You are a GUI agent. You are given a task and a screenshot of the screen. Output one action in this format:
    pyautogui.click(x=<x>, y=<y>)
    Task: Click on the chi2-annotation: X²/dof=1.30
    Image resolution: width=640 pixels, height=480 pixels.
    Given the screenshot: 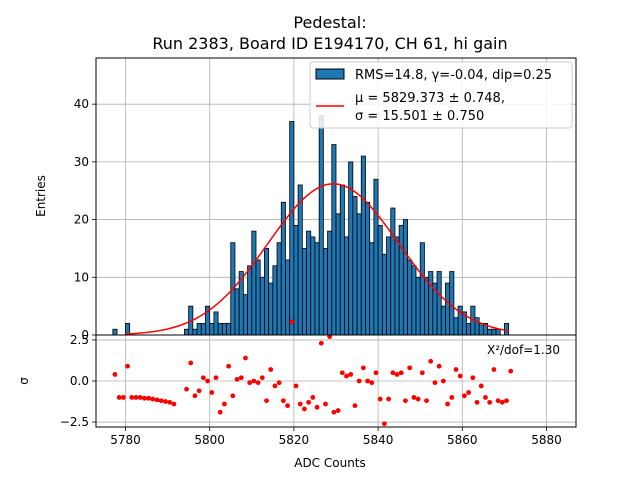 What is the action you would take?
    pyautogui.click(x=523, y=350)
    